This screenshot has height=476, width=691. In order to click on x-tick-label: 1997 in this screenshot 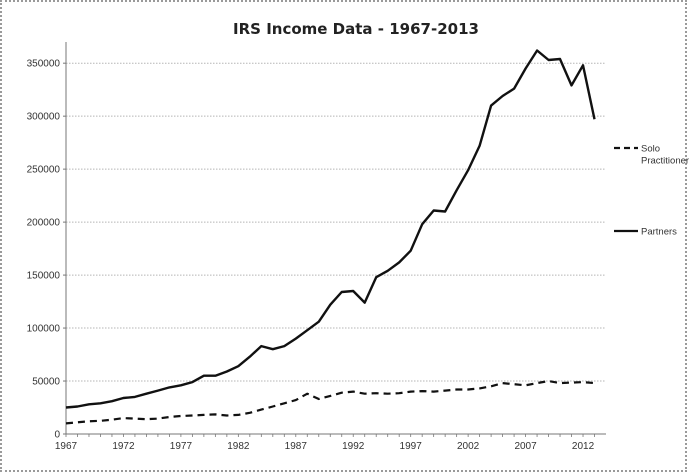, I will do `click(411, 446)`.